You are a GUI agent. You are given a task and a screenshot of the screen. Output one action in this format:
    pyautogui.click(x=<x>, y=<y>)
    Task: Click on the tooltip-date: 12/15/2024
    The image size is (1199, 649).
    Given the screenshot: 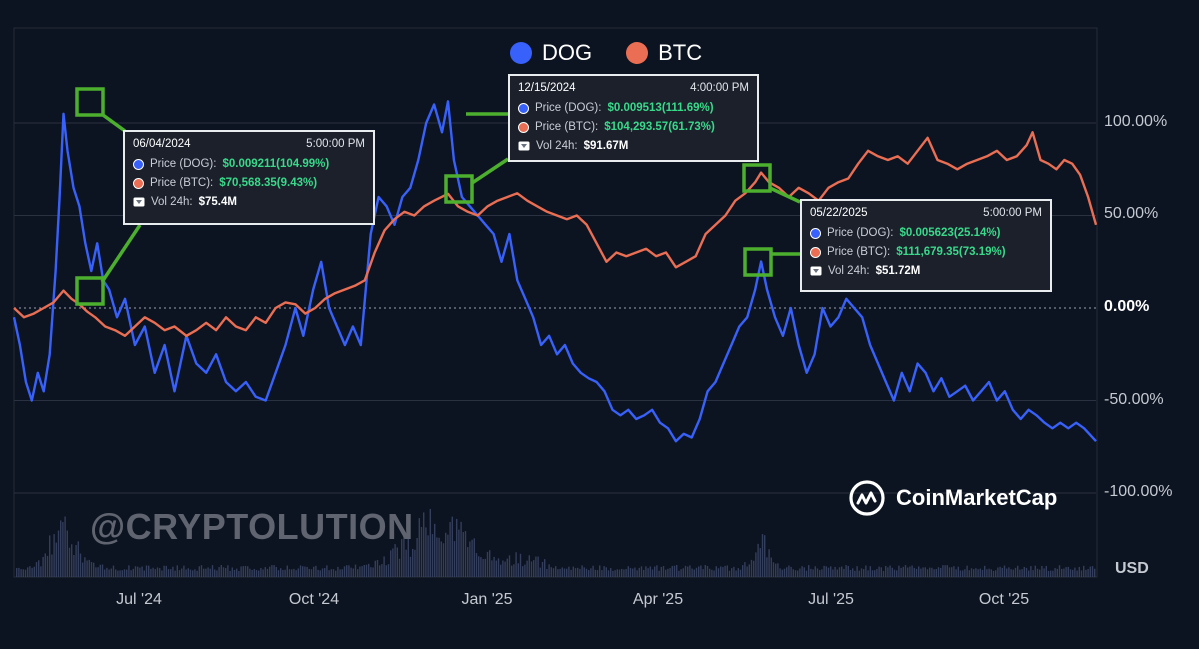 What is the action you would take?
    pyautogui.click(x=547, y=88)
    